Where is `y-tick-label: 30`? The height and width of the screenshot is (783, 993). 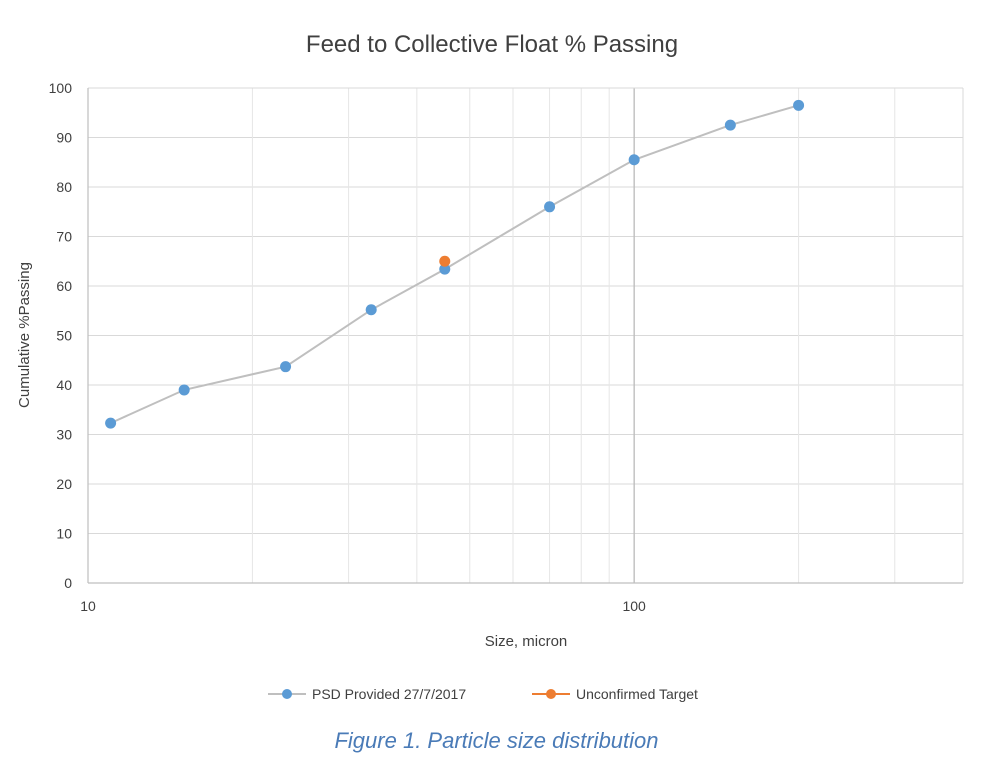
y-tick-label: 30 is located at coordinates (64, 435).